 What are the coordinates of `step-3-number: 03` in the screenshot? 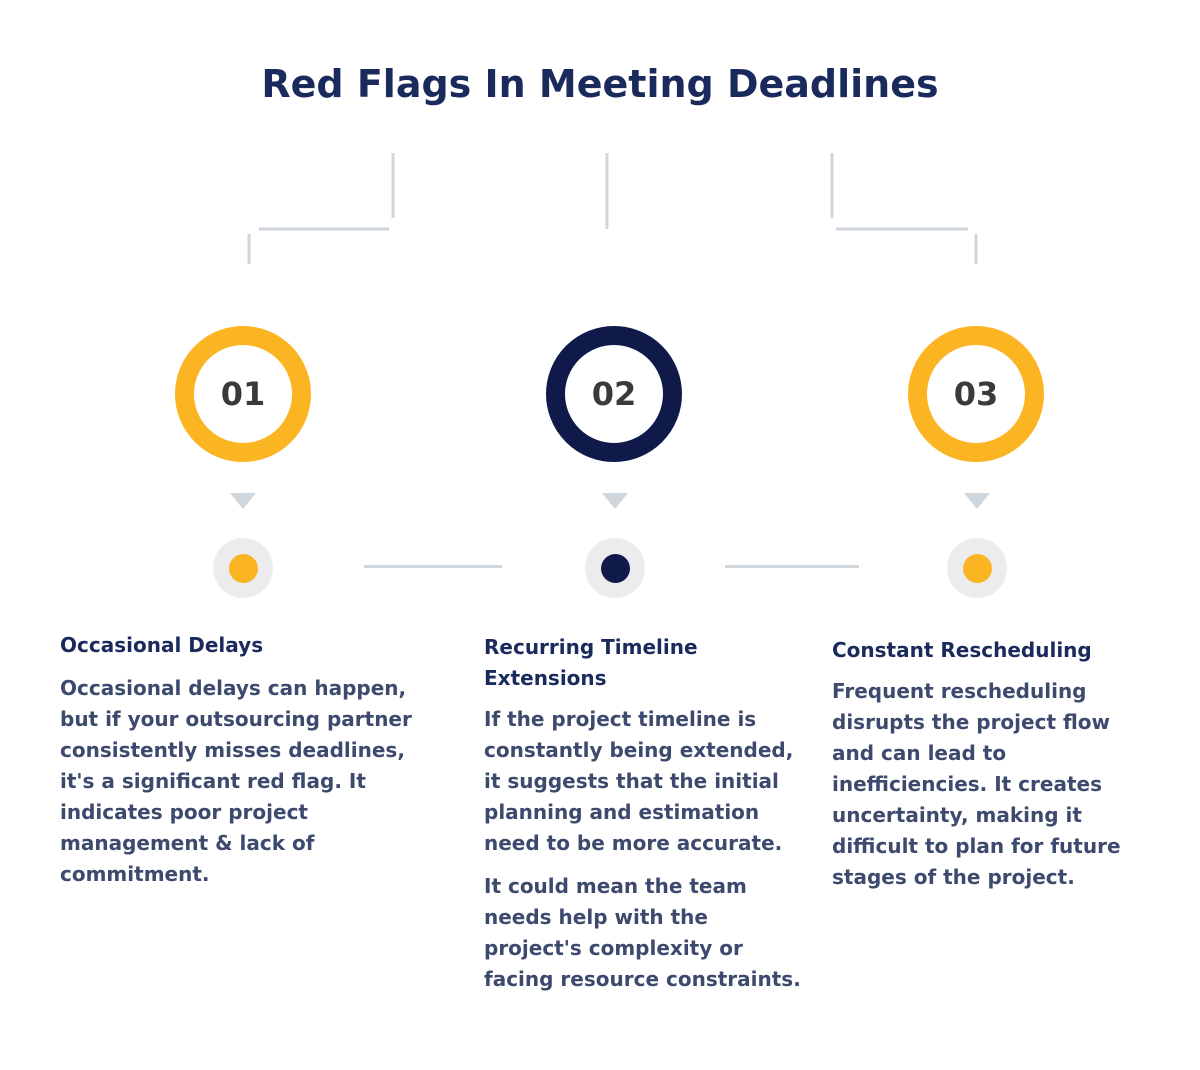 It's located at (976, 394).